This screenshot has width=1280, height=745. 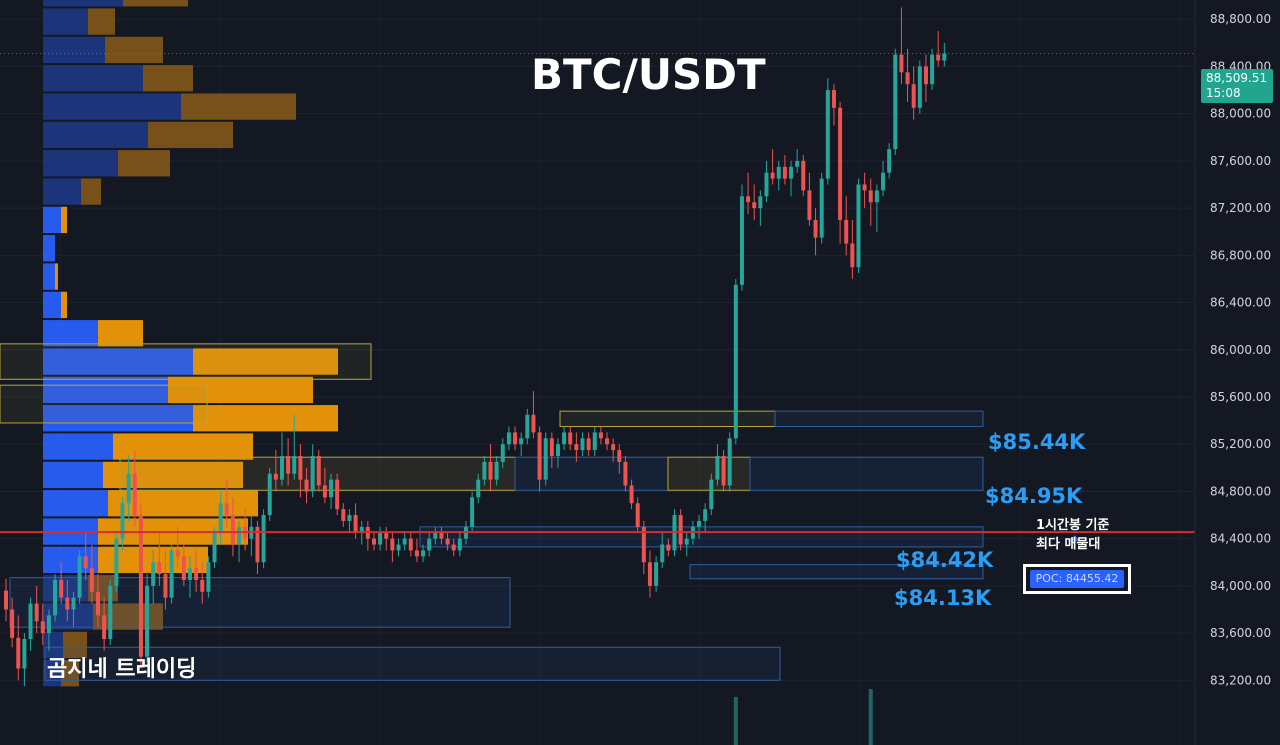 What do you see at coordinates (1075, 538) in the screenshot?
I see `poc-pointer` at bounding box center [1075, 538].